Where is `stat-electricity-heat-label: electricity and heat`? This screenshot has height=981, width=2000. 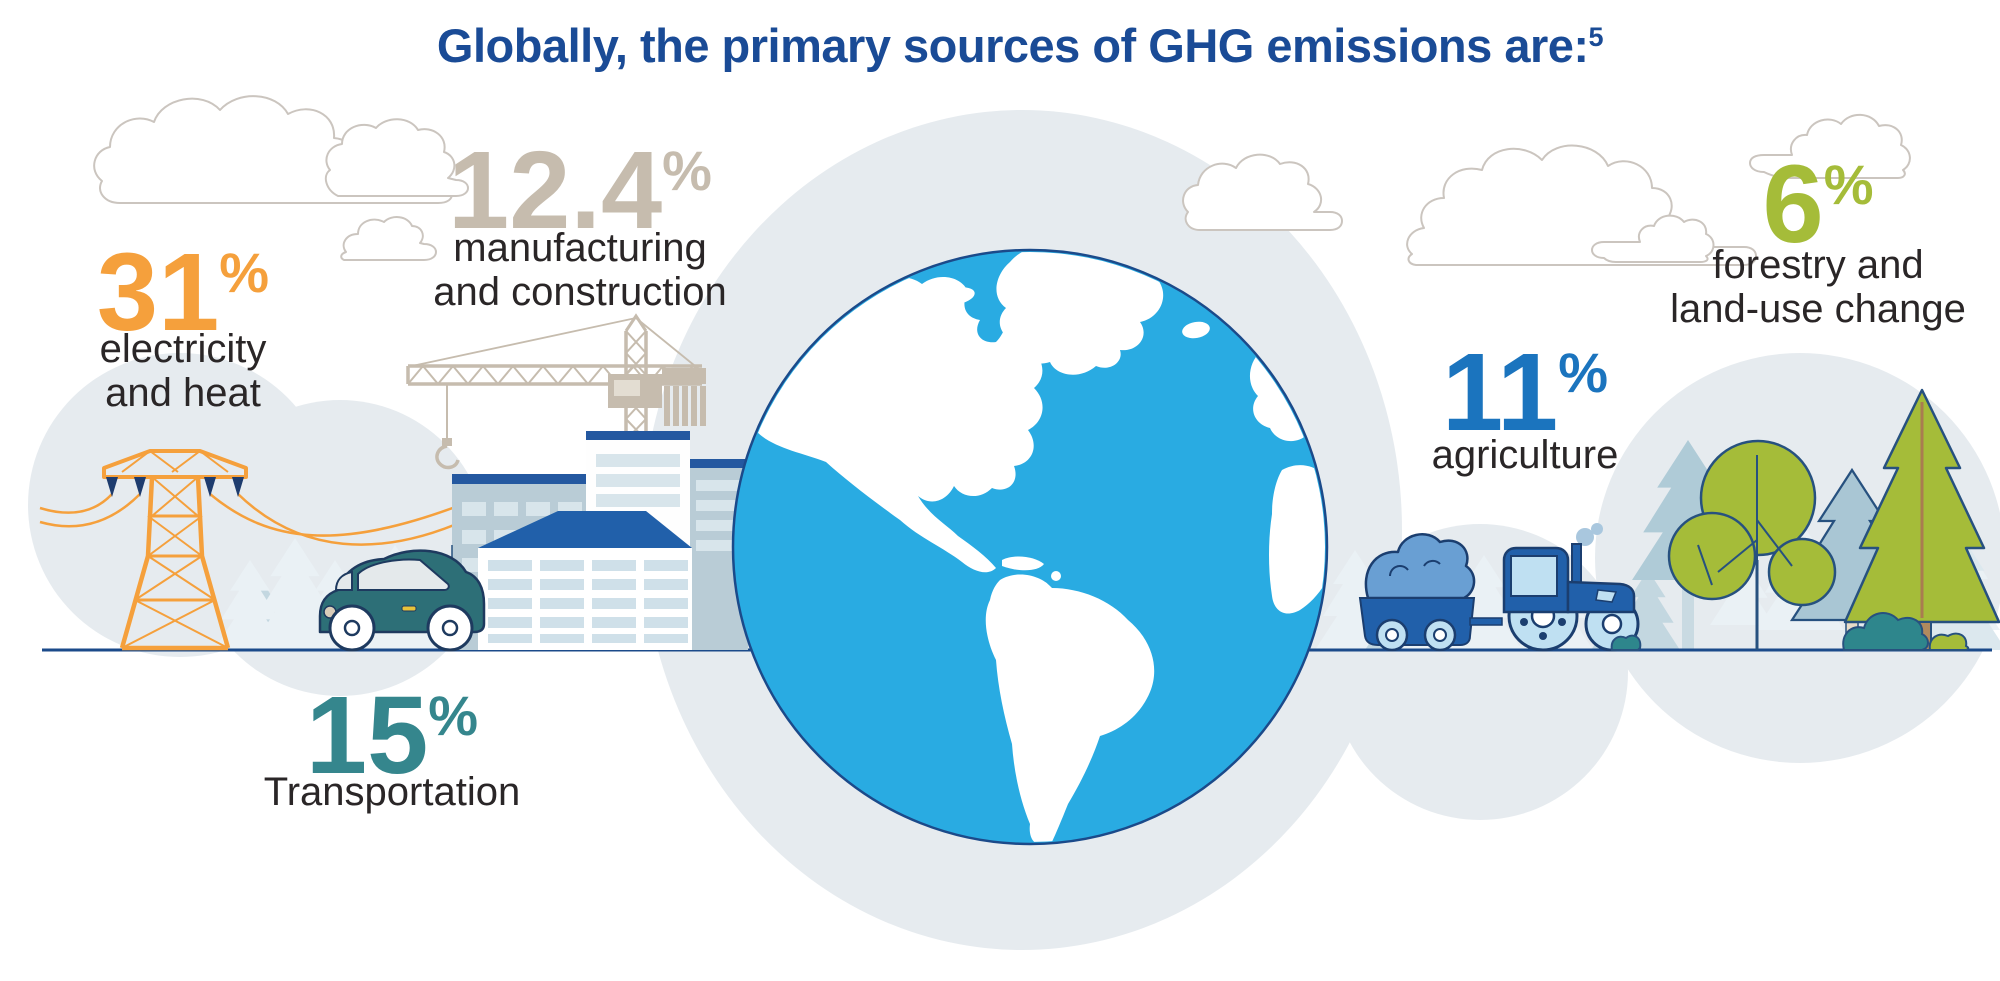
stat-electricity-heat-label: electricity and heat is located at coordinates (183, 371).